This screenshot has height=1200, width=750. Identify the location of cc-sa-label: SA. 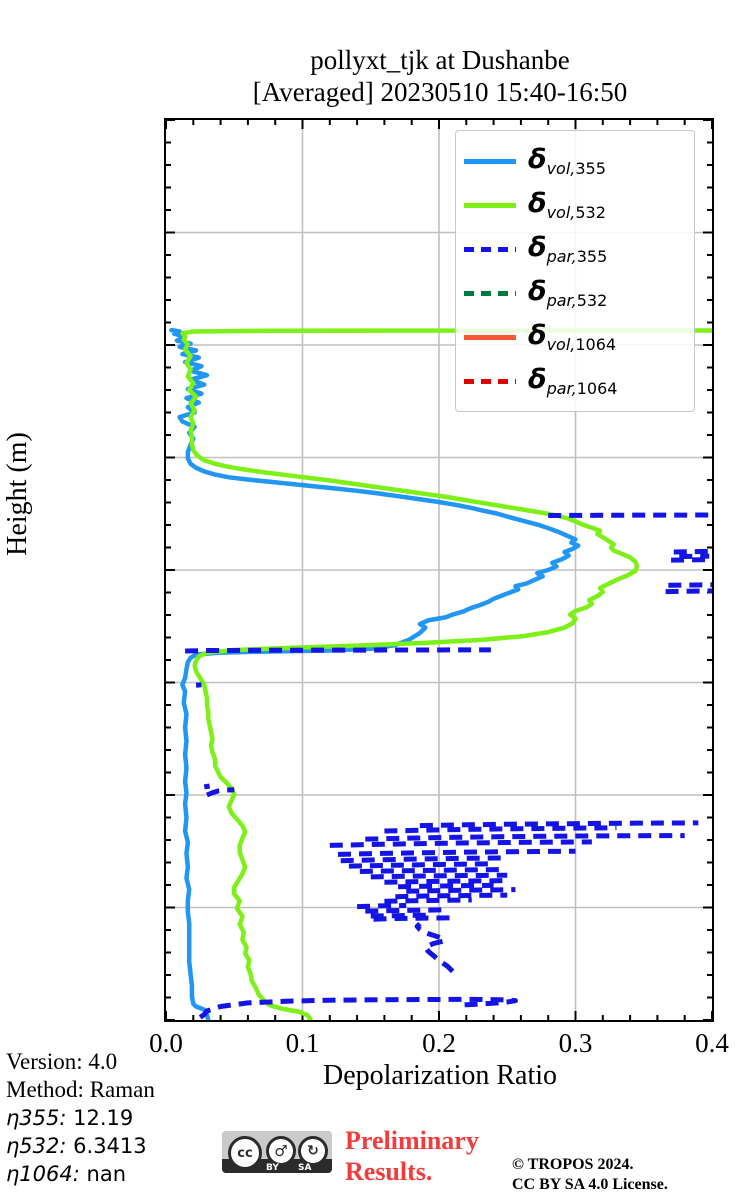
(305, 1168).